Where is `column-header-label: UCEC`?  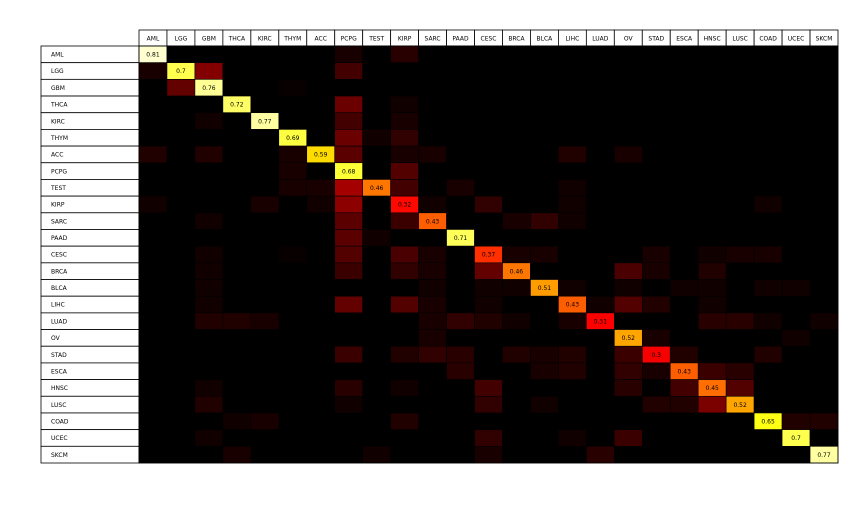 column-header-label: UCEC is located at coordinates (796, 39).